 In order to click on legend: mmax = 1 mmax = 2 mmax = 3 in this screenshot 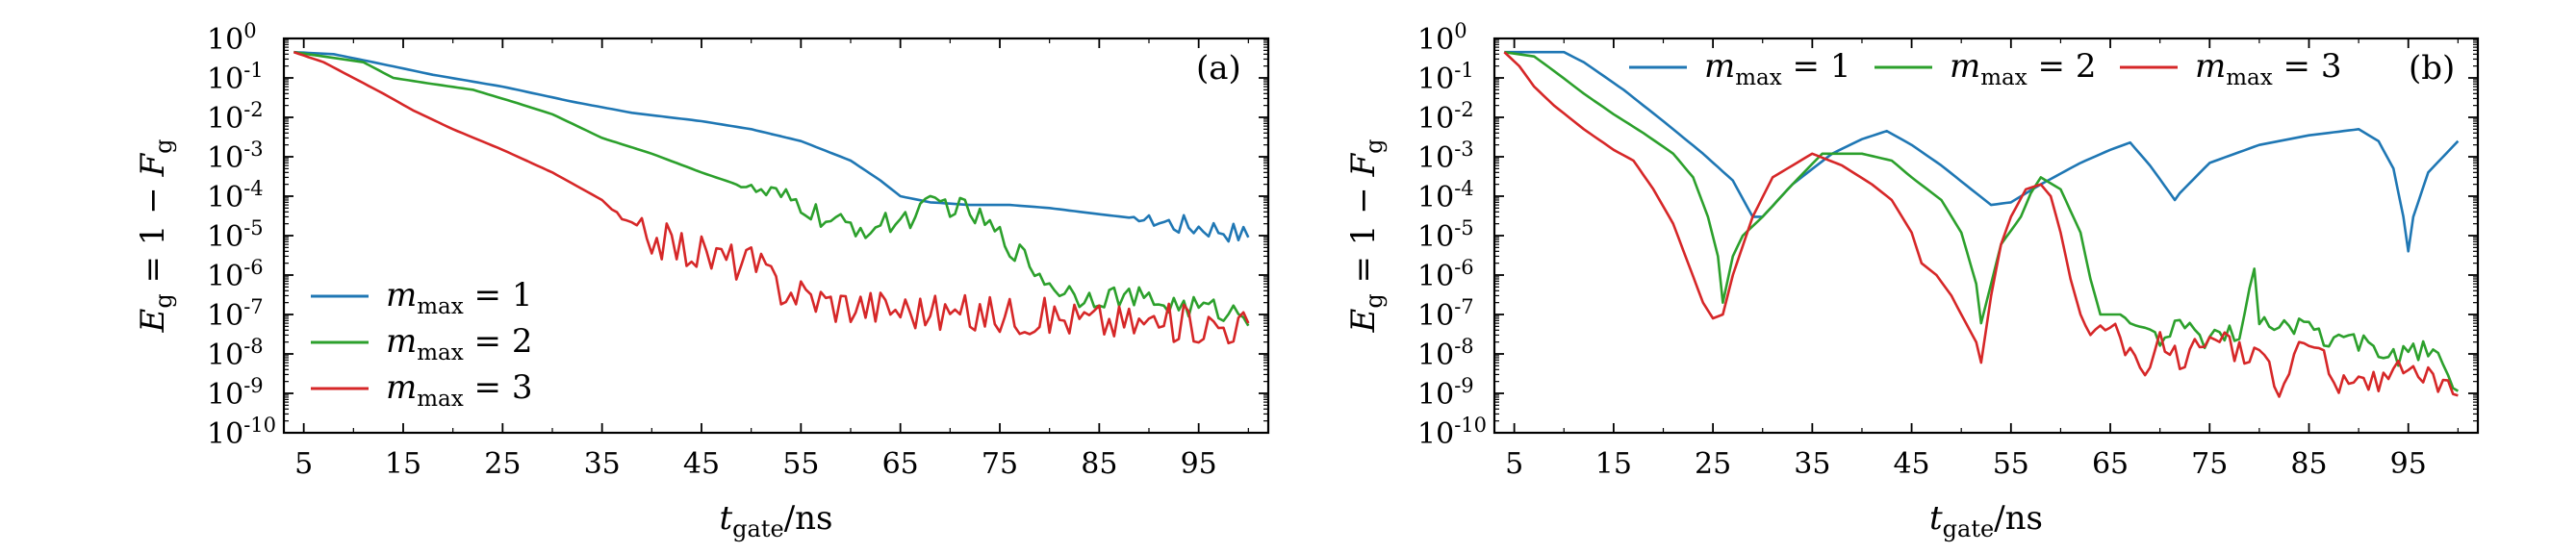, I will do `click(1985, 68)`.